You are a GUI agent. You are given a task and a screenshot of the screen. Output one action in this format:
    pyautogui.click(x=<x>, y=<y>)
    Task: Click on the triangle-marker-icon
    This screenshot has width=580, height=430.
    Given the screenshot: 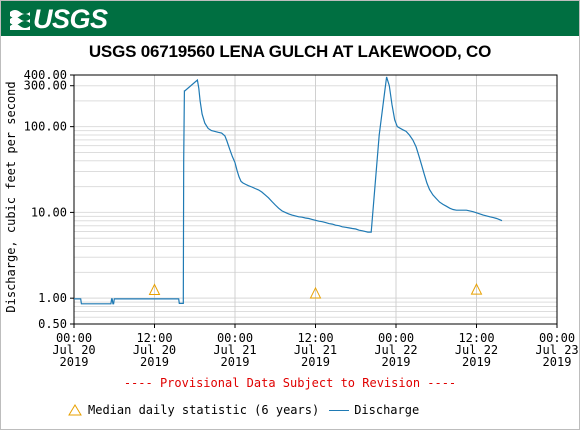 What is the action you would take?
    pyautogui.click(x=75, y=410)
    